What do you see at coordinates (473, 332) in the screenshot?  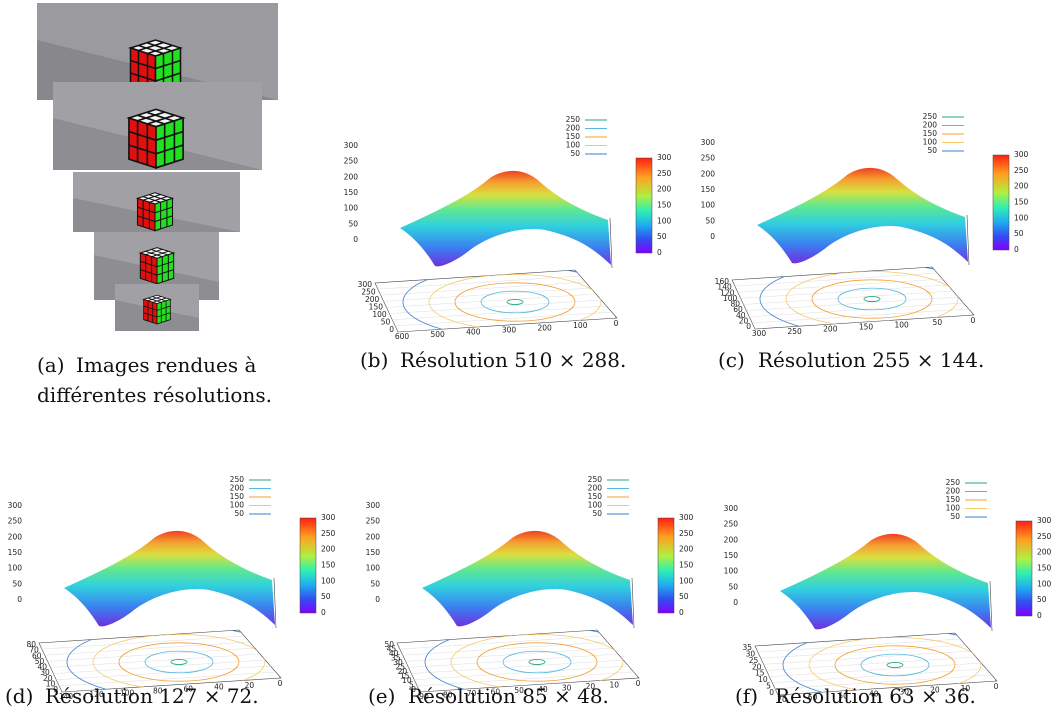 I see `x-tick-label: 400` at bounding box center [473, 332].